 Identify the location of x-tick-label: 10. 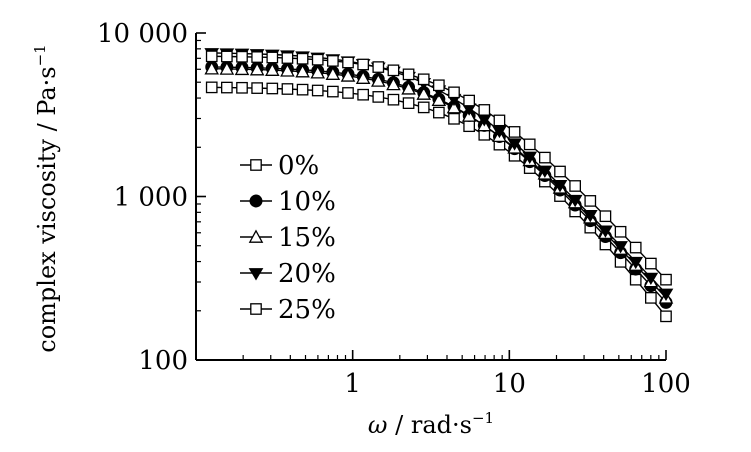
(509, 384).